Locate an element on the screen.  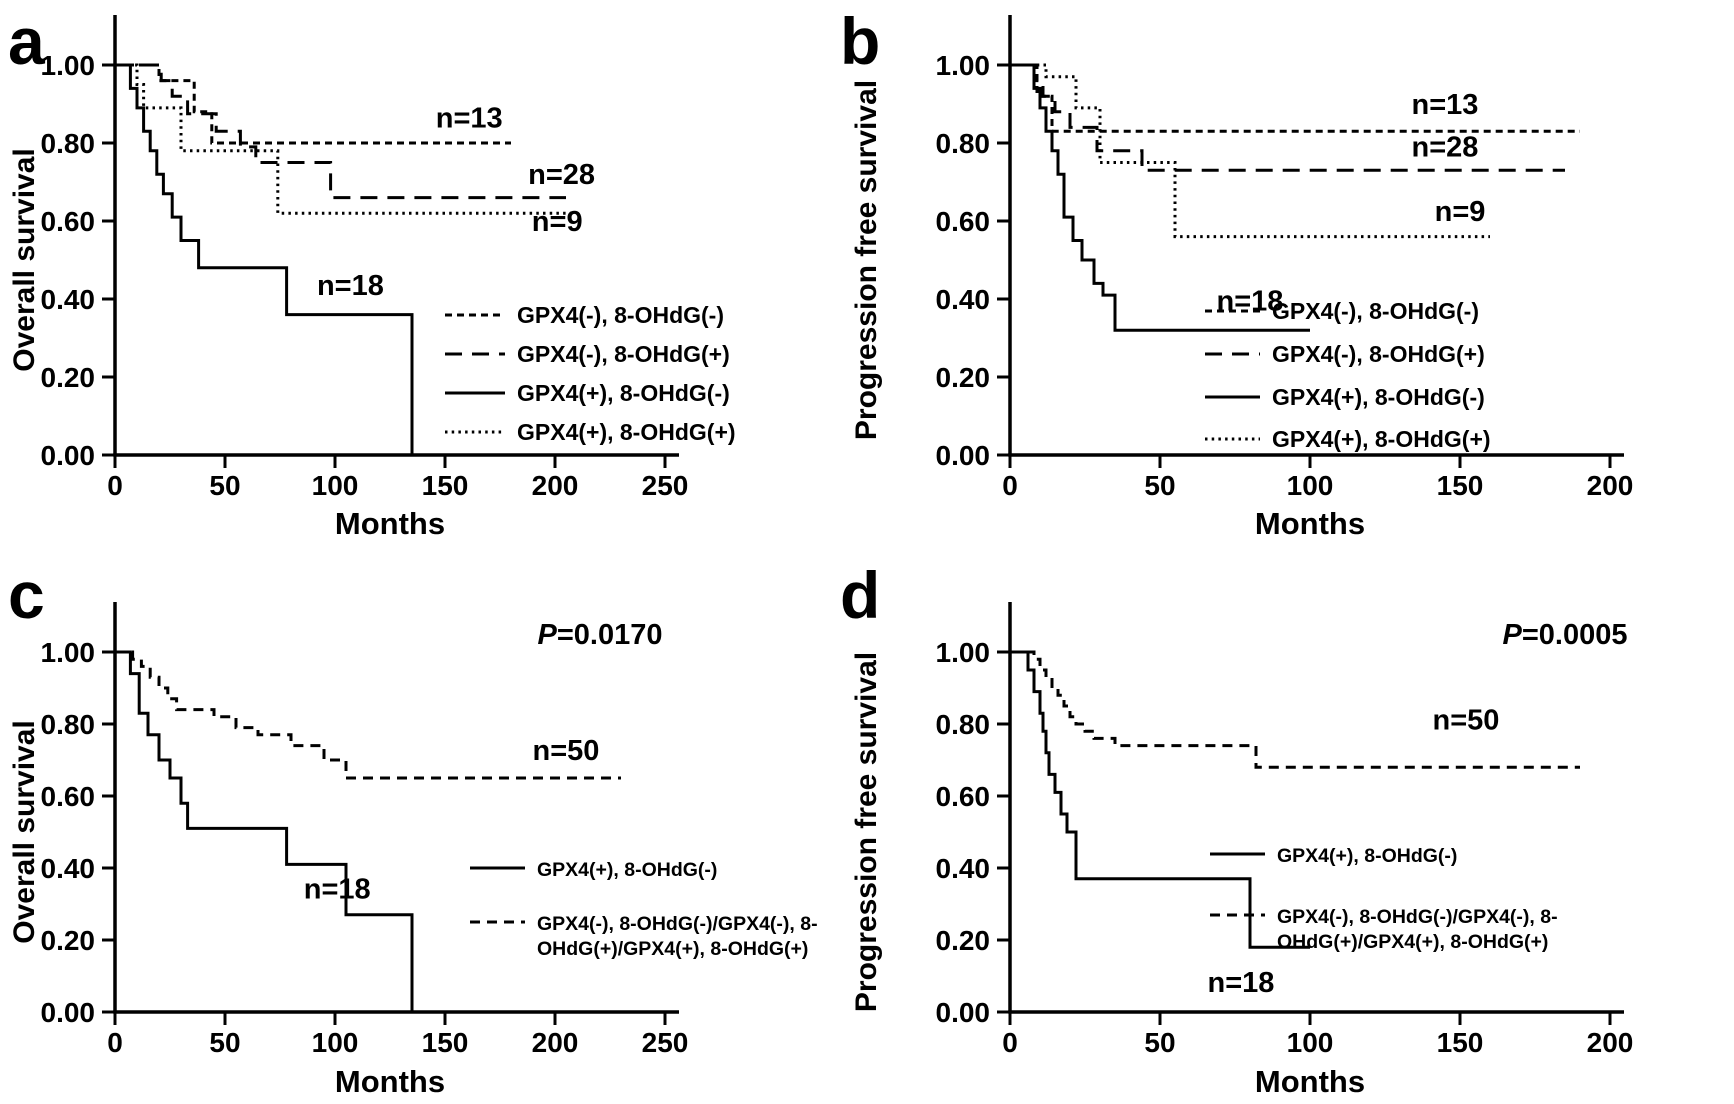
panel-letter: a is located at coordinates (27, 41).